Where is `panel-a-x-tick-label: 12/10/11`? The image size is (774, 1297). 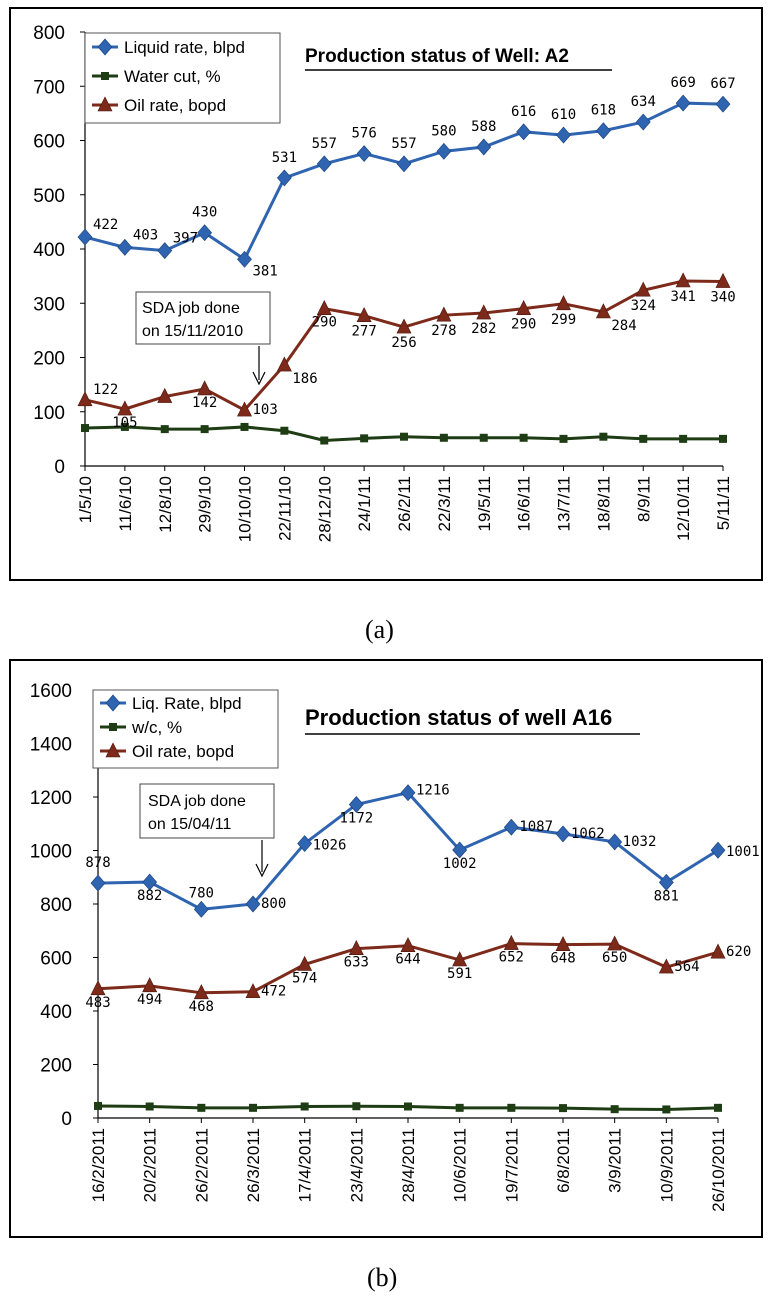
panel-a-x-tick-label: 12/10/11 is located at coordinates (683, 508).